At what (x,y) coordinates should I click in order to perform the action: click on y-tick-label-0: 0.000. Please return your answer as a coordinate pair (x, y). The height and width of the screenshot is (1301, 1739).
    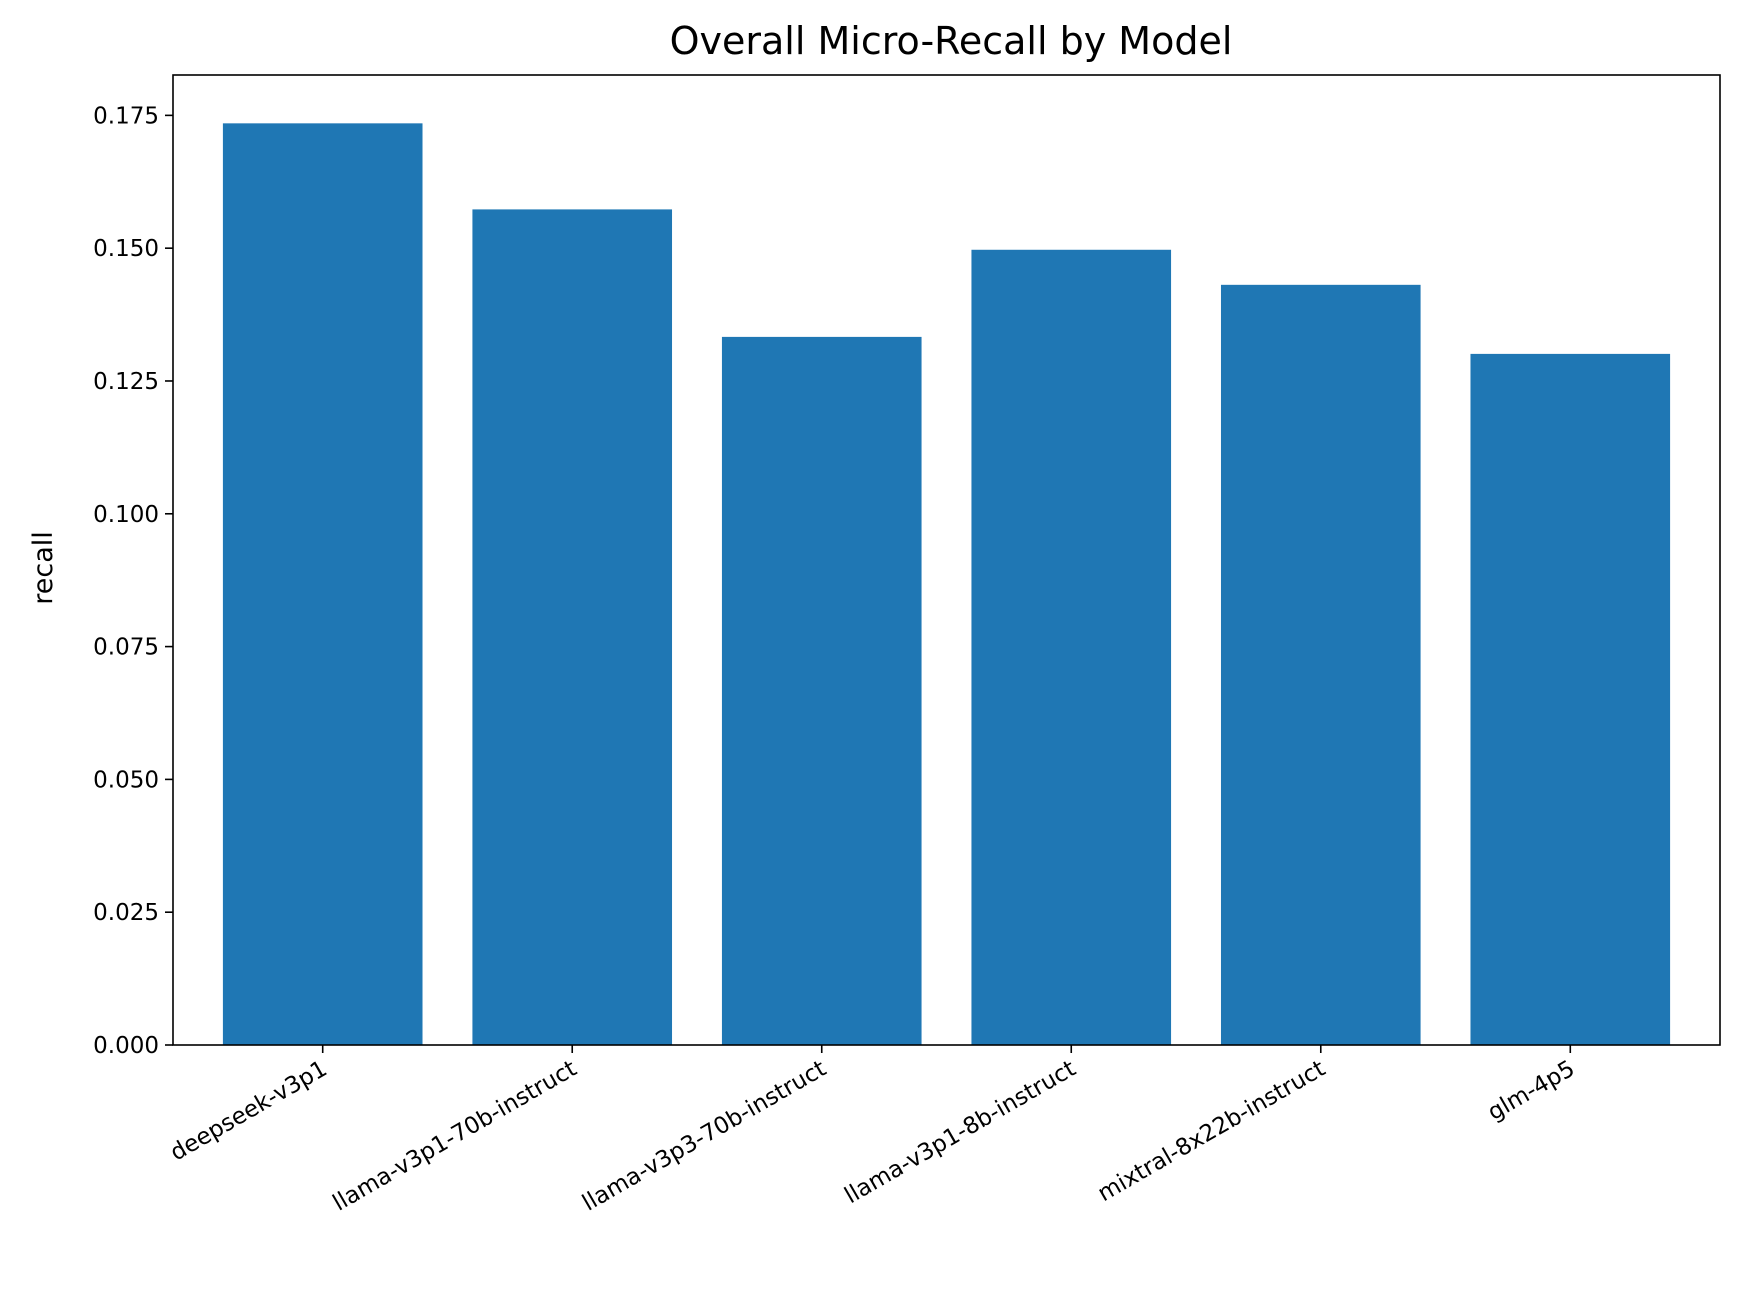
    Looking at the image, I should click on (126, 1046).